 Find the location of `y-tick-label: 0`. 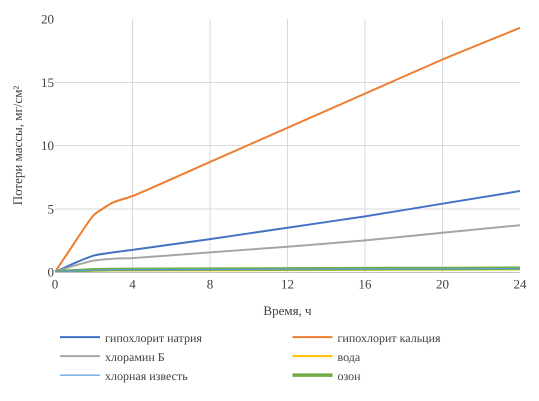

y-tick-label: 0 is located at coordinates (51, 272).